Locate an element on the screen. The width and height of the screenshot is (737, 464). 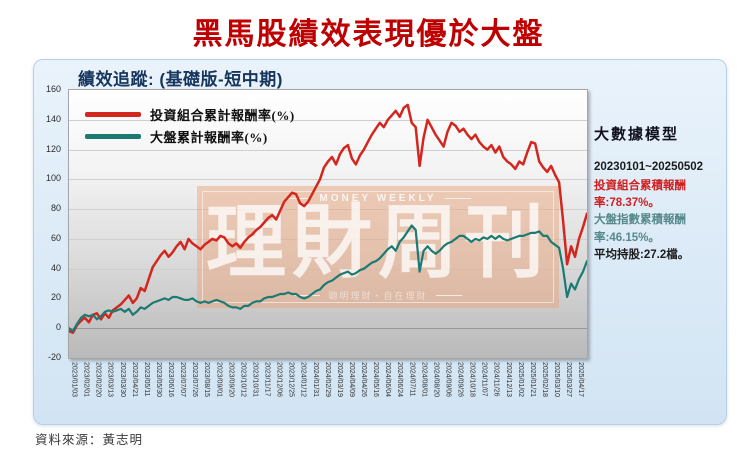
x-tick-label: 2023/09/01 is located at coordinates (219, 380).